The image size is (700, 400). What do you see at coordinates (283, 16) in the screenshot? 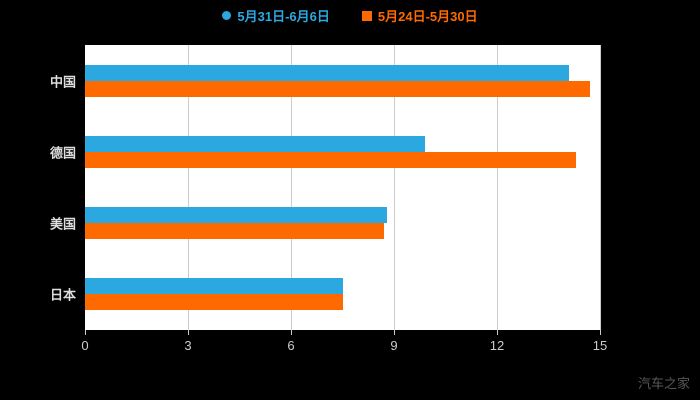
I see `legend-label: 5月31日-6月6日` at bounding box center [283, 16].